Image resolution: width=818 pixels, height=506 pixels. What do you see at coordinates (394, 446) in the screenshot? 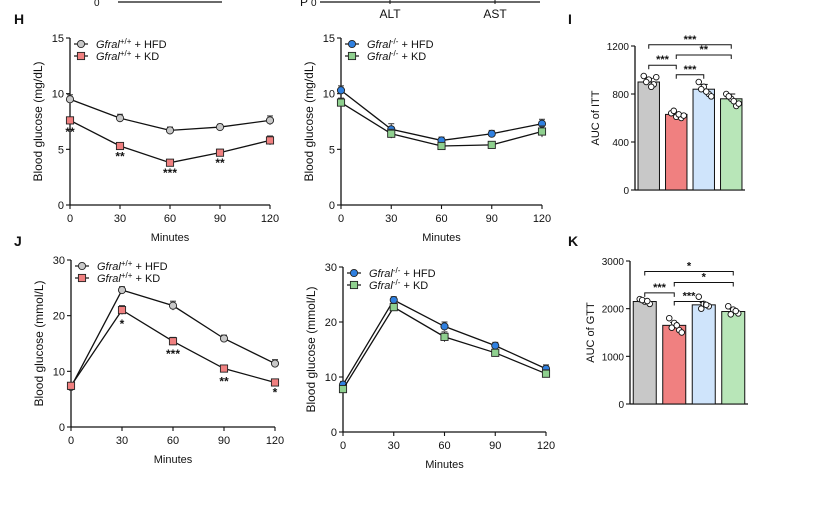
I see `j-right-xtick-label-1: 30` at bounding box center [394, 446].